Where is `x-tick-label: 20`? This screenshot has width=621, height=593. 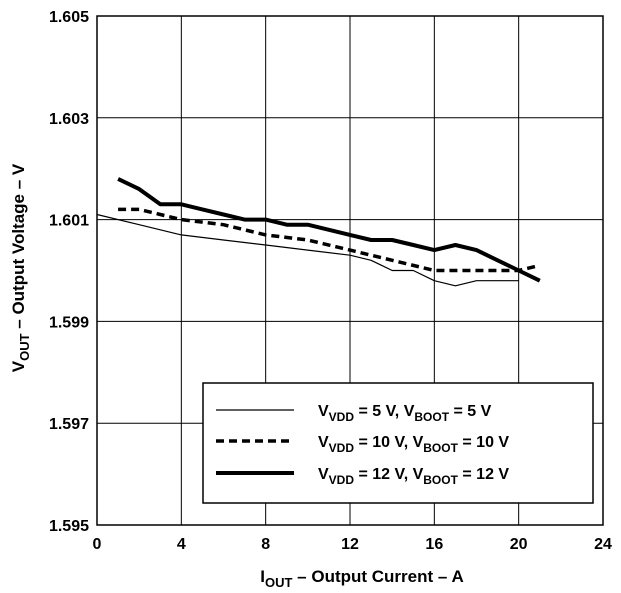 x-tick-label: 20 is located at coordinates (519, 544).